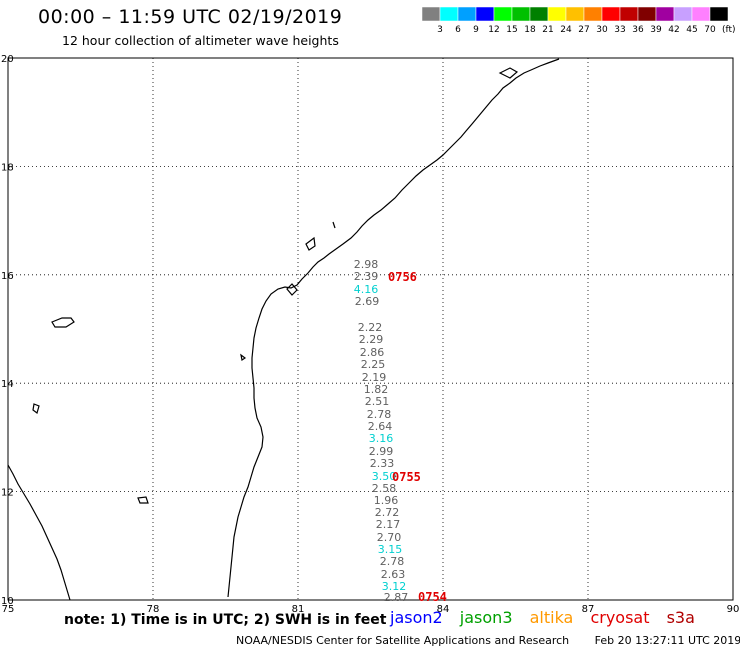  What do you see at coordinates (416, 617) in the screenshot?
I see `satellite-label: jason2` at bounding box center [416, 617].